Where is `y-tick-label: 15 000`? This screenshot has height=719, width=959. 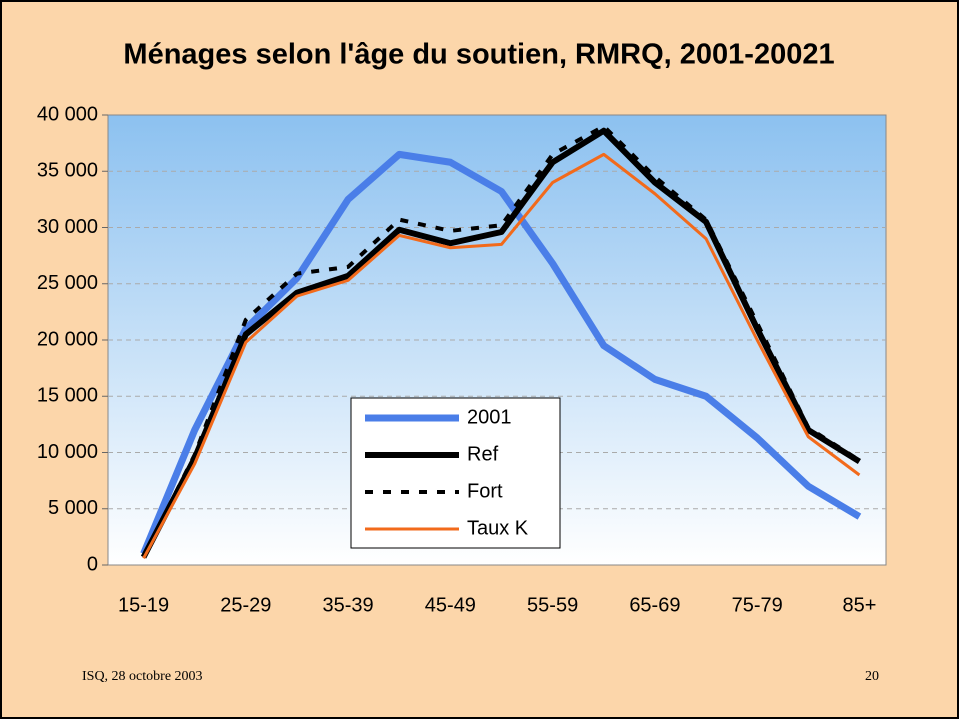 y-tick-label: 15 000 is located at coordinates (67, 396).